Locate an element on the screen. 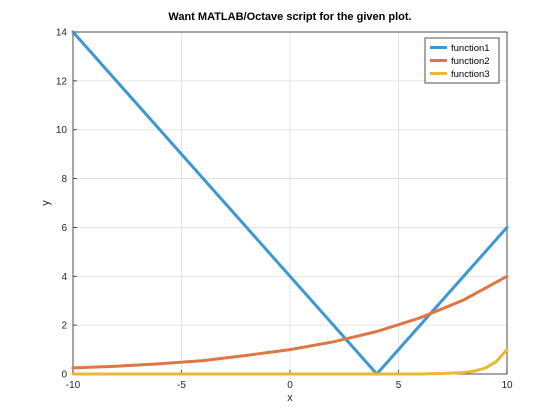  x-tick-label: 5 is located at coordinates (399, 385).